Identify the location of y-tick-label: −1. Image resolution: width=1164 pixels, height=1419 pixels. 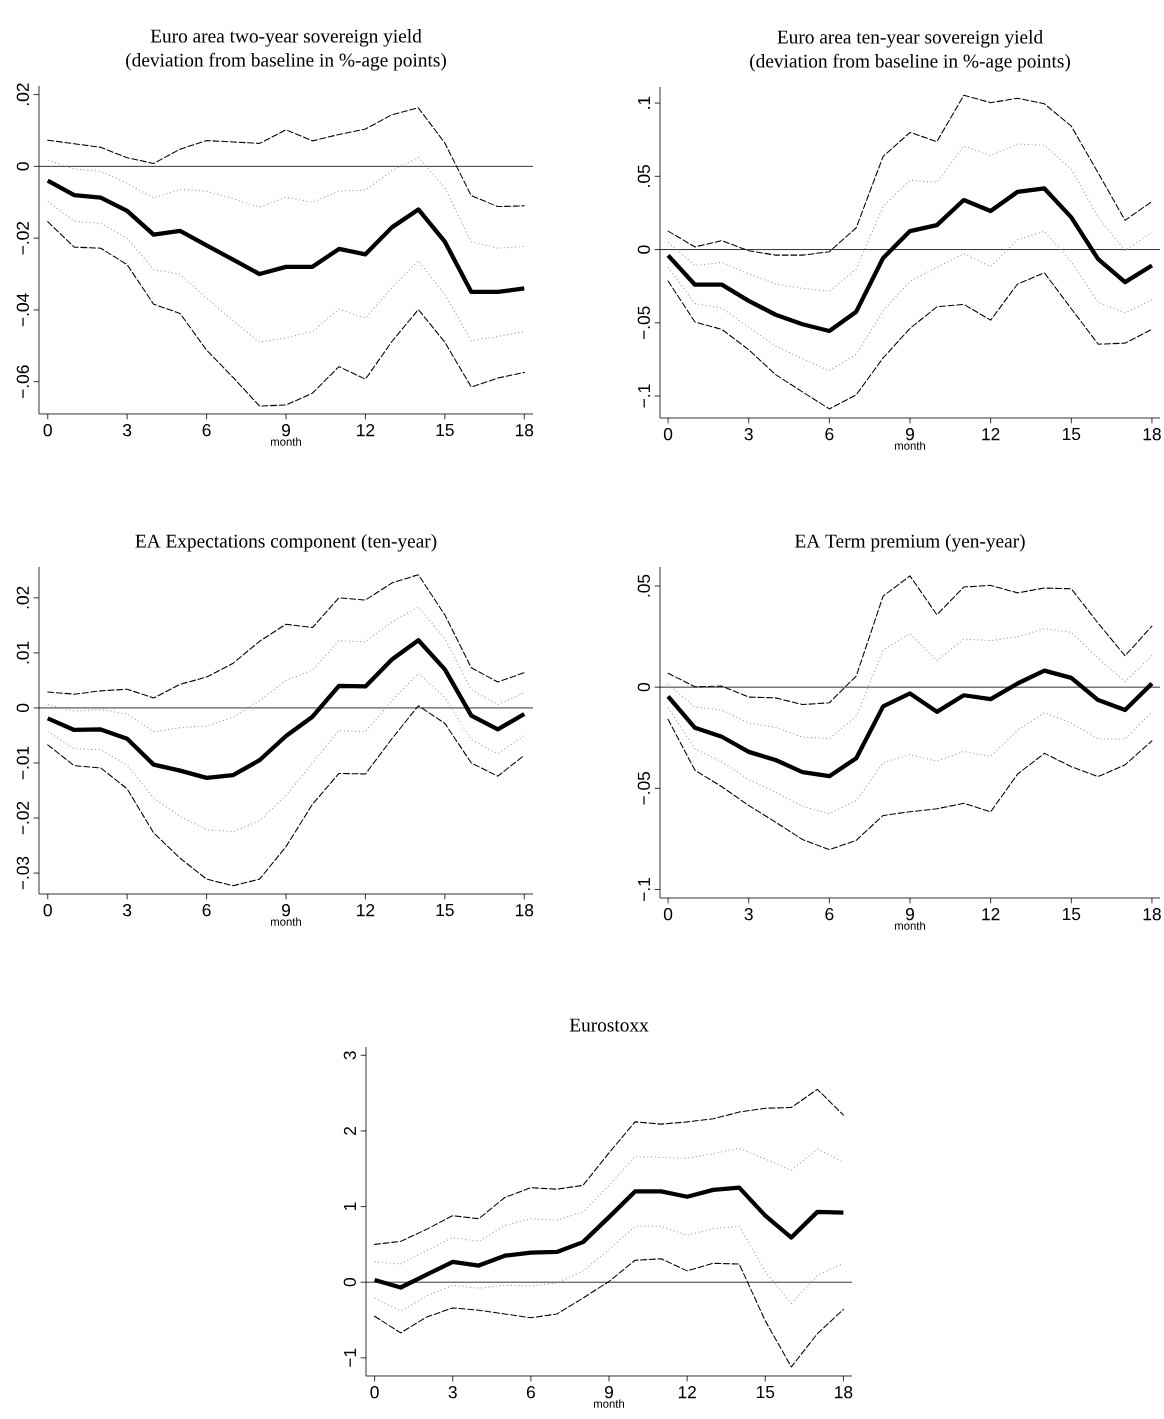
(350, 1357).